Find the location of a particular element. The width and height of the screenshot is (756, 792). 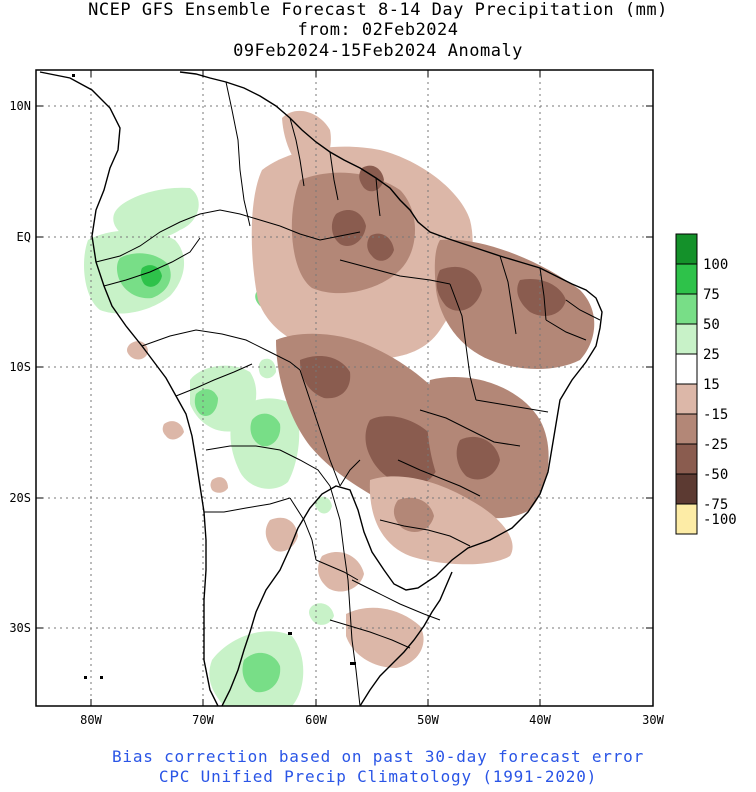

legend-label: -100 is located at coordinates (720, 520).